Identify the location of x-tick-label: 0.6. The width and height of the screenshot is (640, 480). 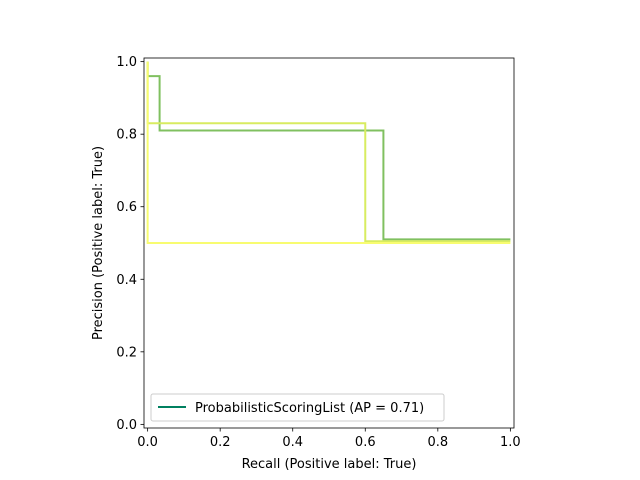
(365, 442).